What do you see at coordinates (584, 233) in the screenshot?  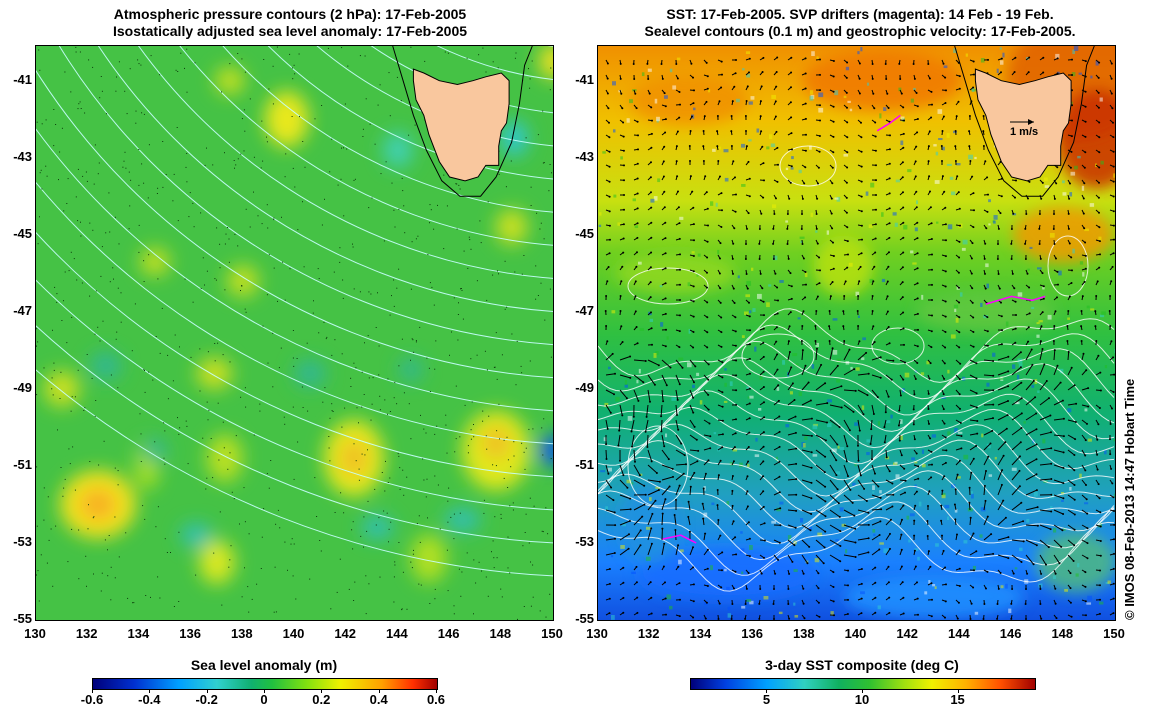 I see `lat-tick-label: -45` at bounding box center [584, 233].